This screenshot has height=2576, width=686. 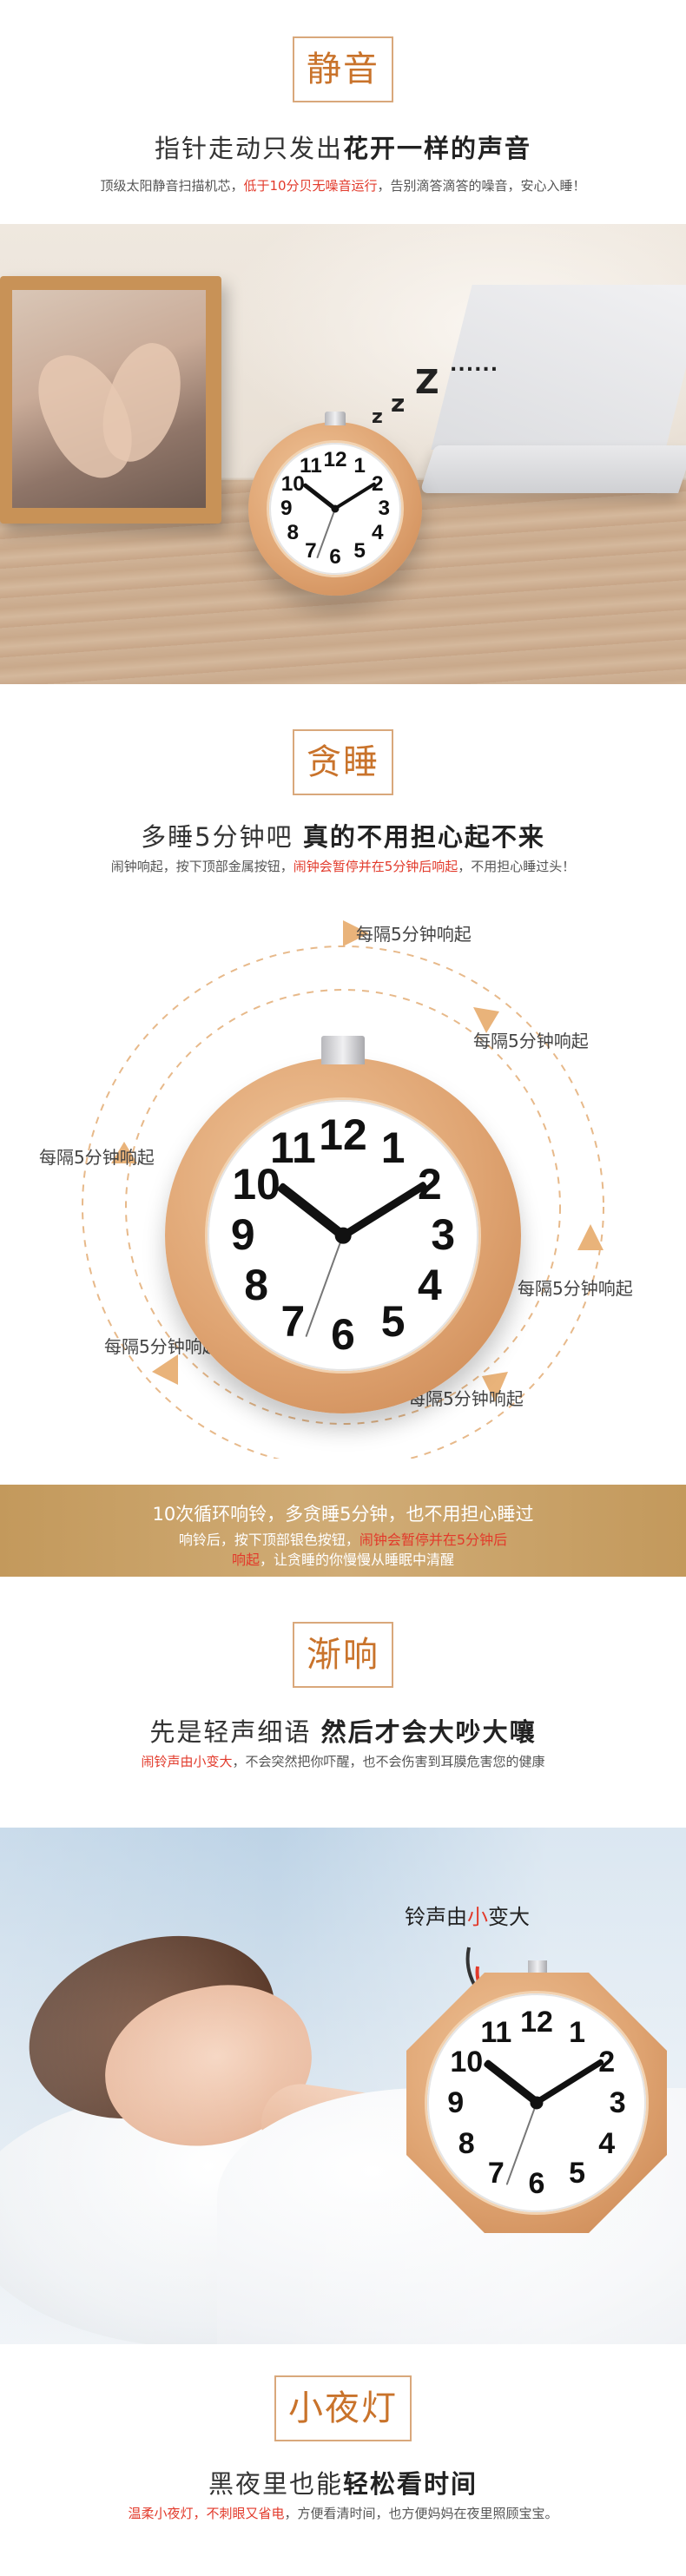 I want to click on octagon-clock-face: 12 1 2 3 4 5 6 7 8 9 10 11, so click(x=536, y=2102).